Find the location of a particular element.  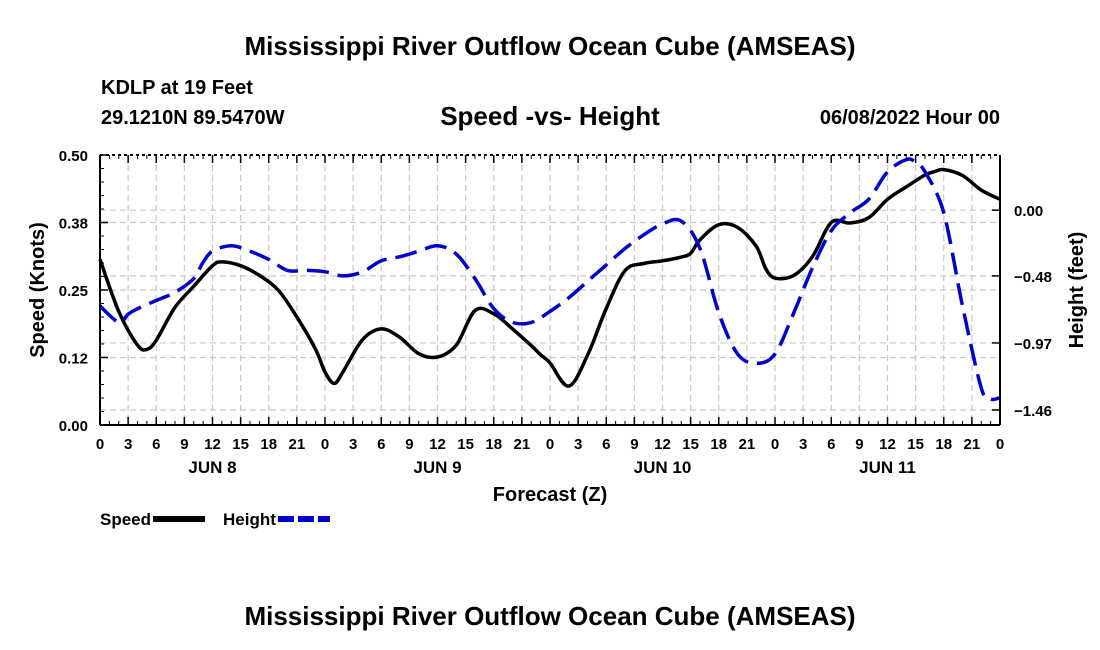

right-tick-label: −1.46 is located at coordinates (1033, 411).